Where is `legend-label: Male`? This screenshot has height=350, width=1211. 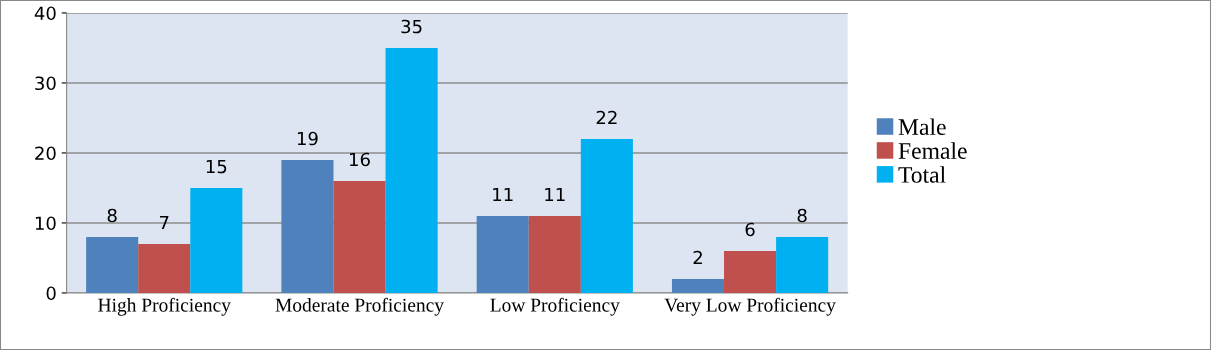 legend-label: Male is located at coordinates (922, 127).